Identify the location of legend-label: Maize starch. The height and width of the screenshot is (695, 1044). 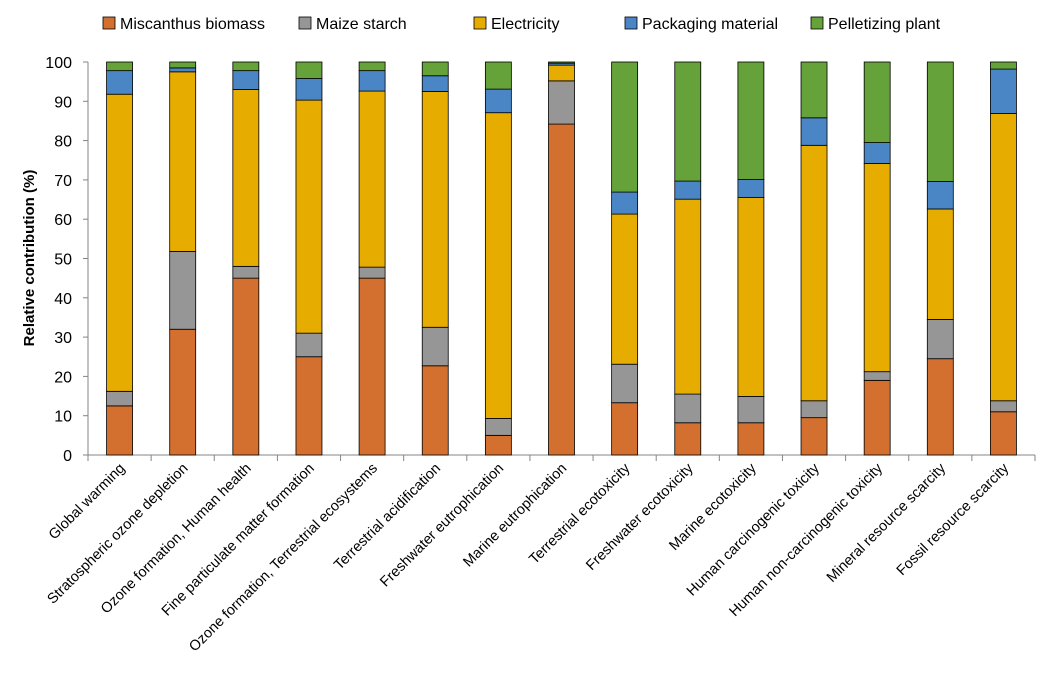
(361, 24).